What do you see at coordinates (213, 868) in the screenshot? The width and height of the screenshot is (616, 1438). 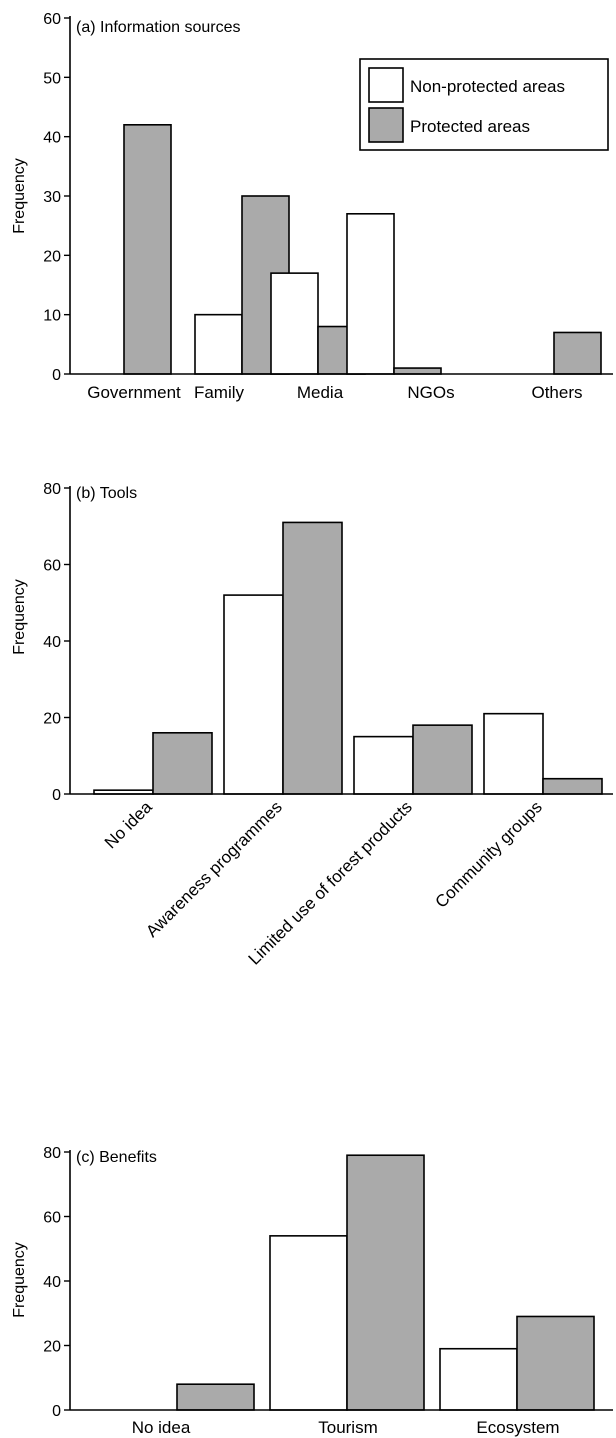 I see `x-category-label: Awareness programmes` at bounding box center [213, 868].